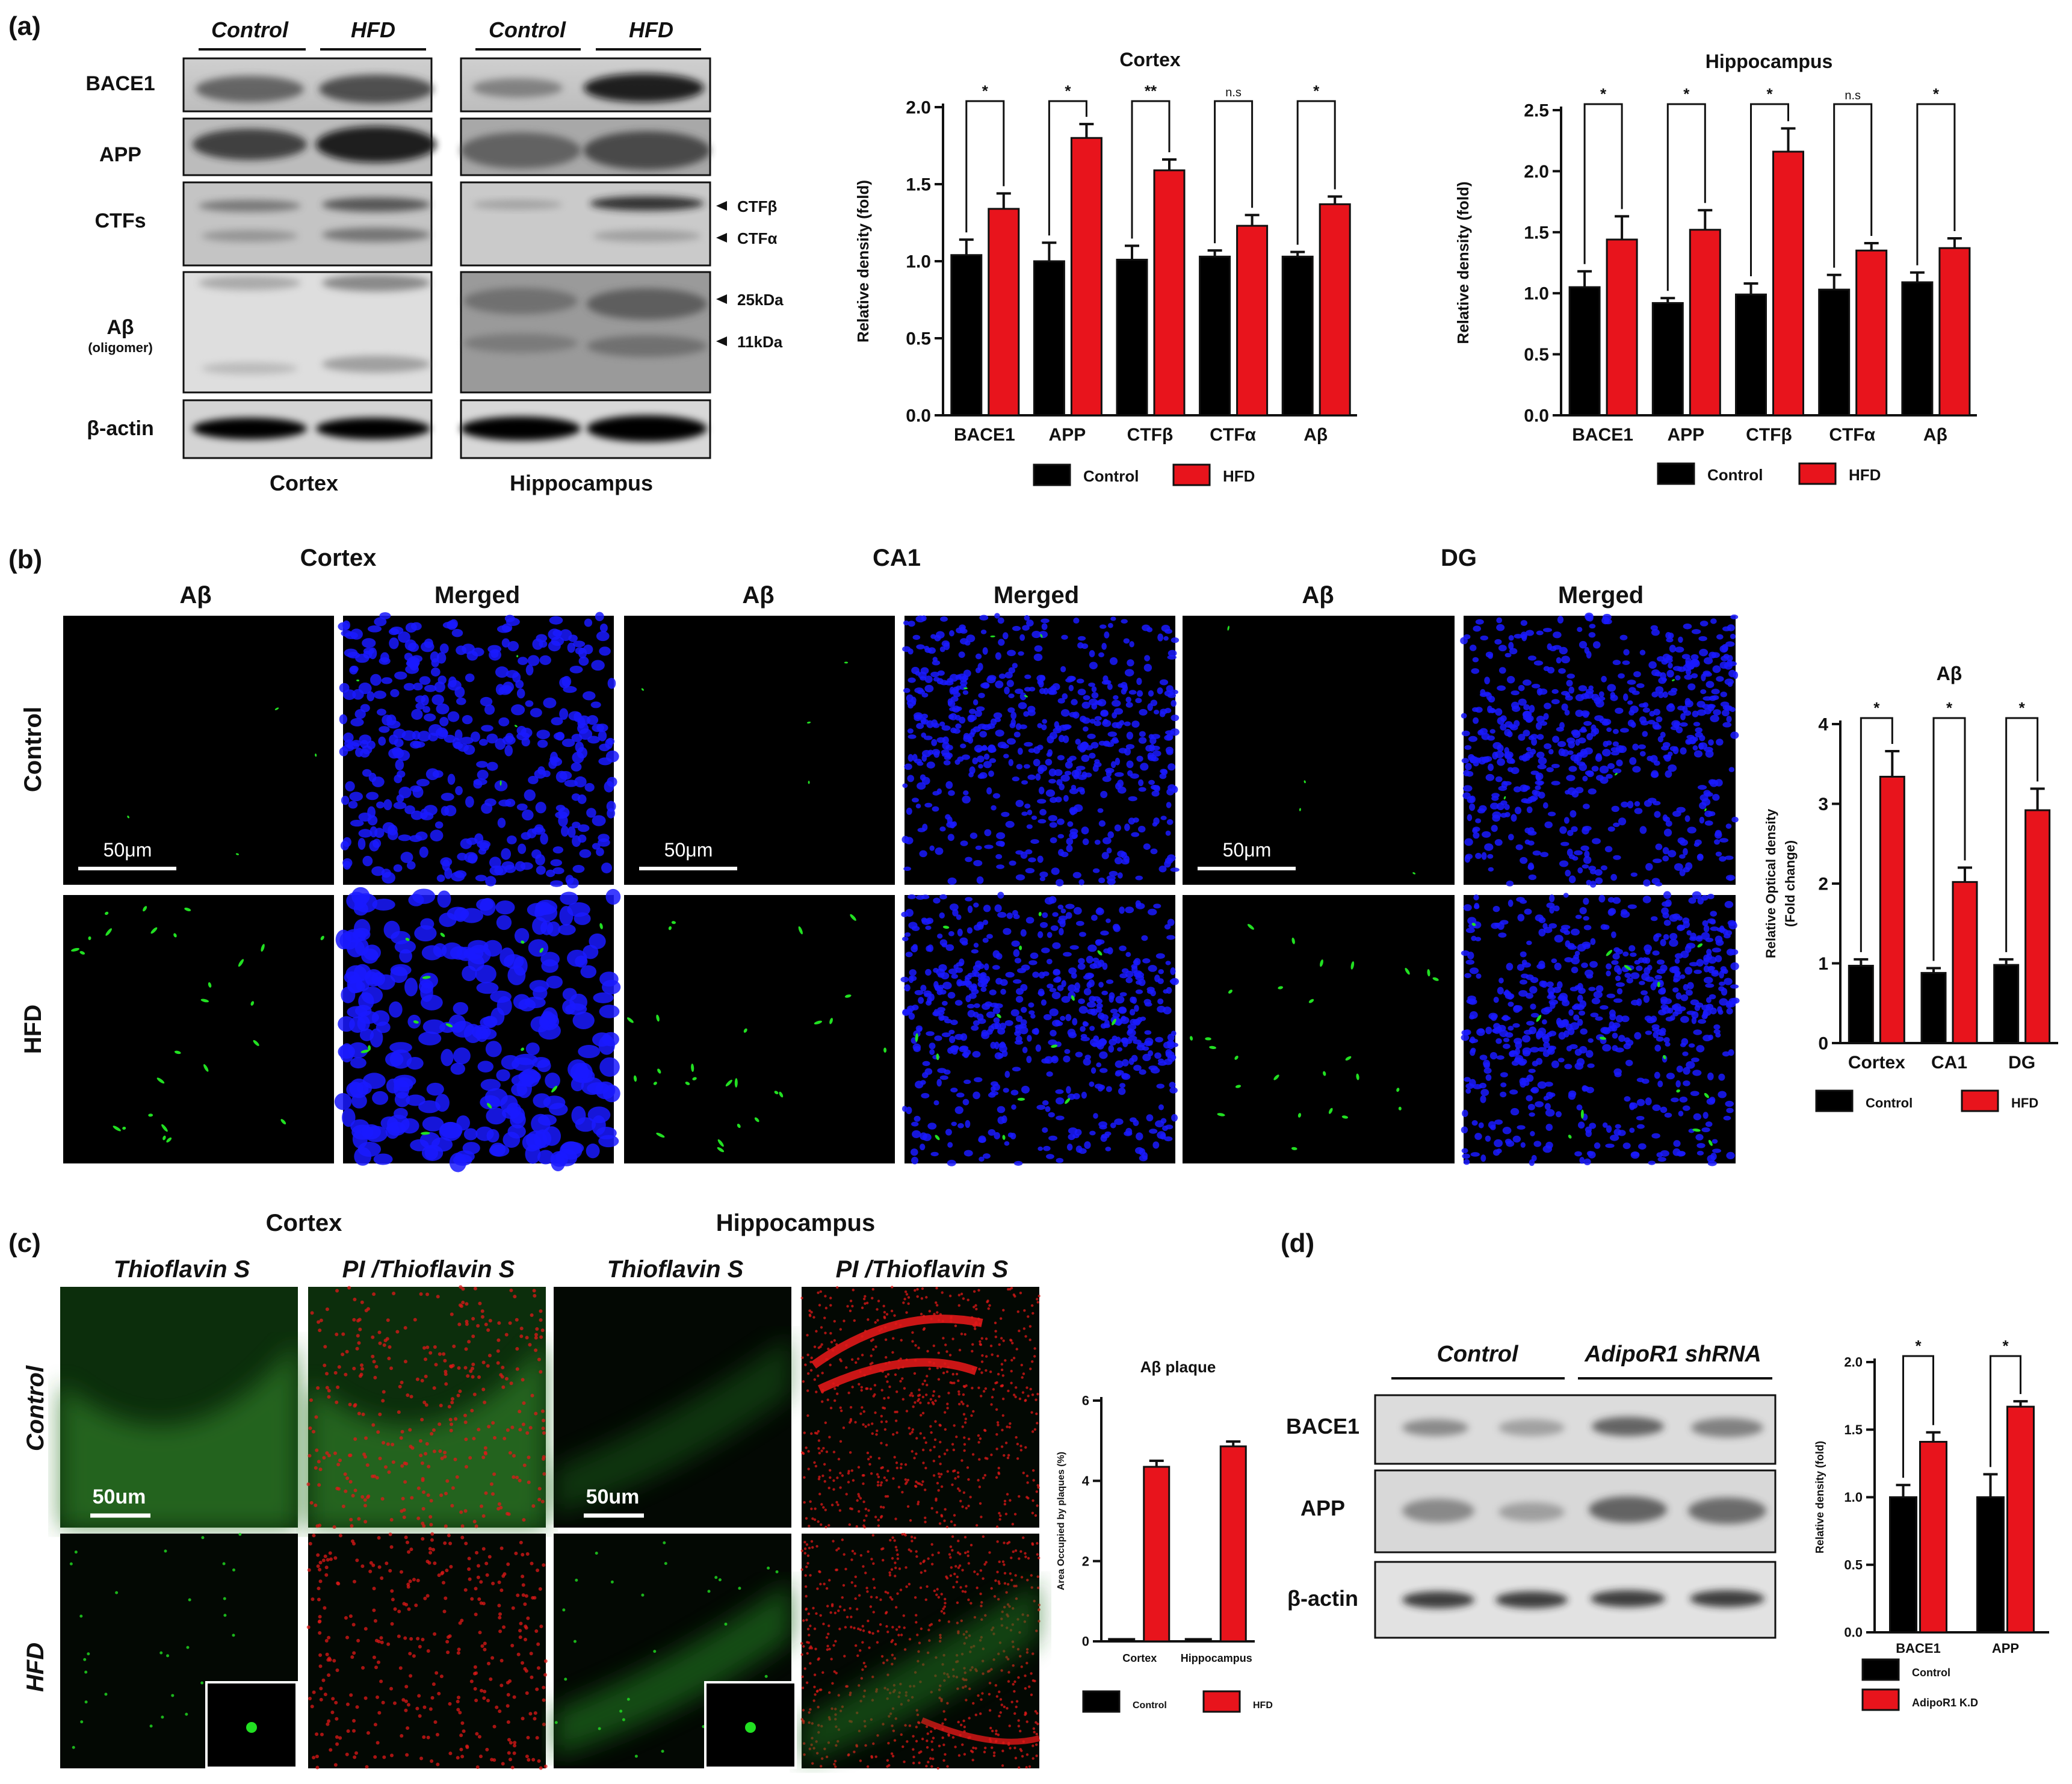  Describe the element at coordinates (304, 483) in the screenshot. I see `blot-a-region-cortex: Cortex` at that location.